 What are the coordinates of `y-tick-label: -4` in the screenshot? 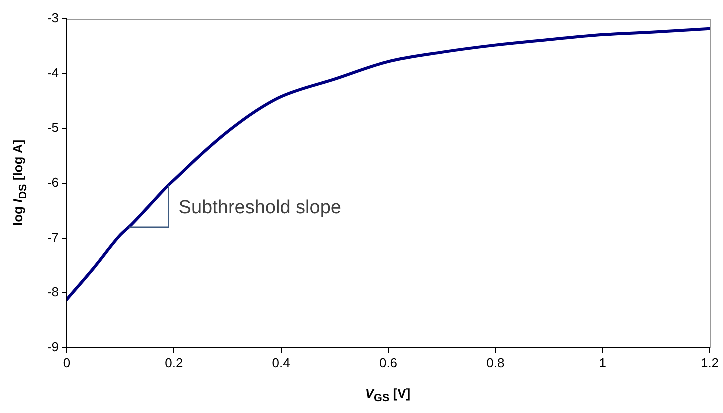 It's located at (53, 72).